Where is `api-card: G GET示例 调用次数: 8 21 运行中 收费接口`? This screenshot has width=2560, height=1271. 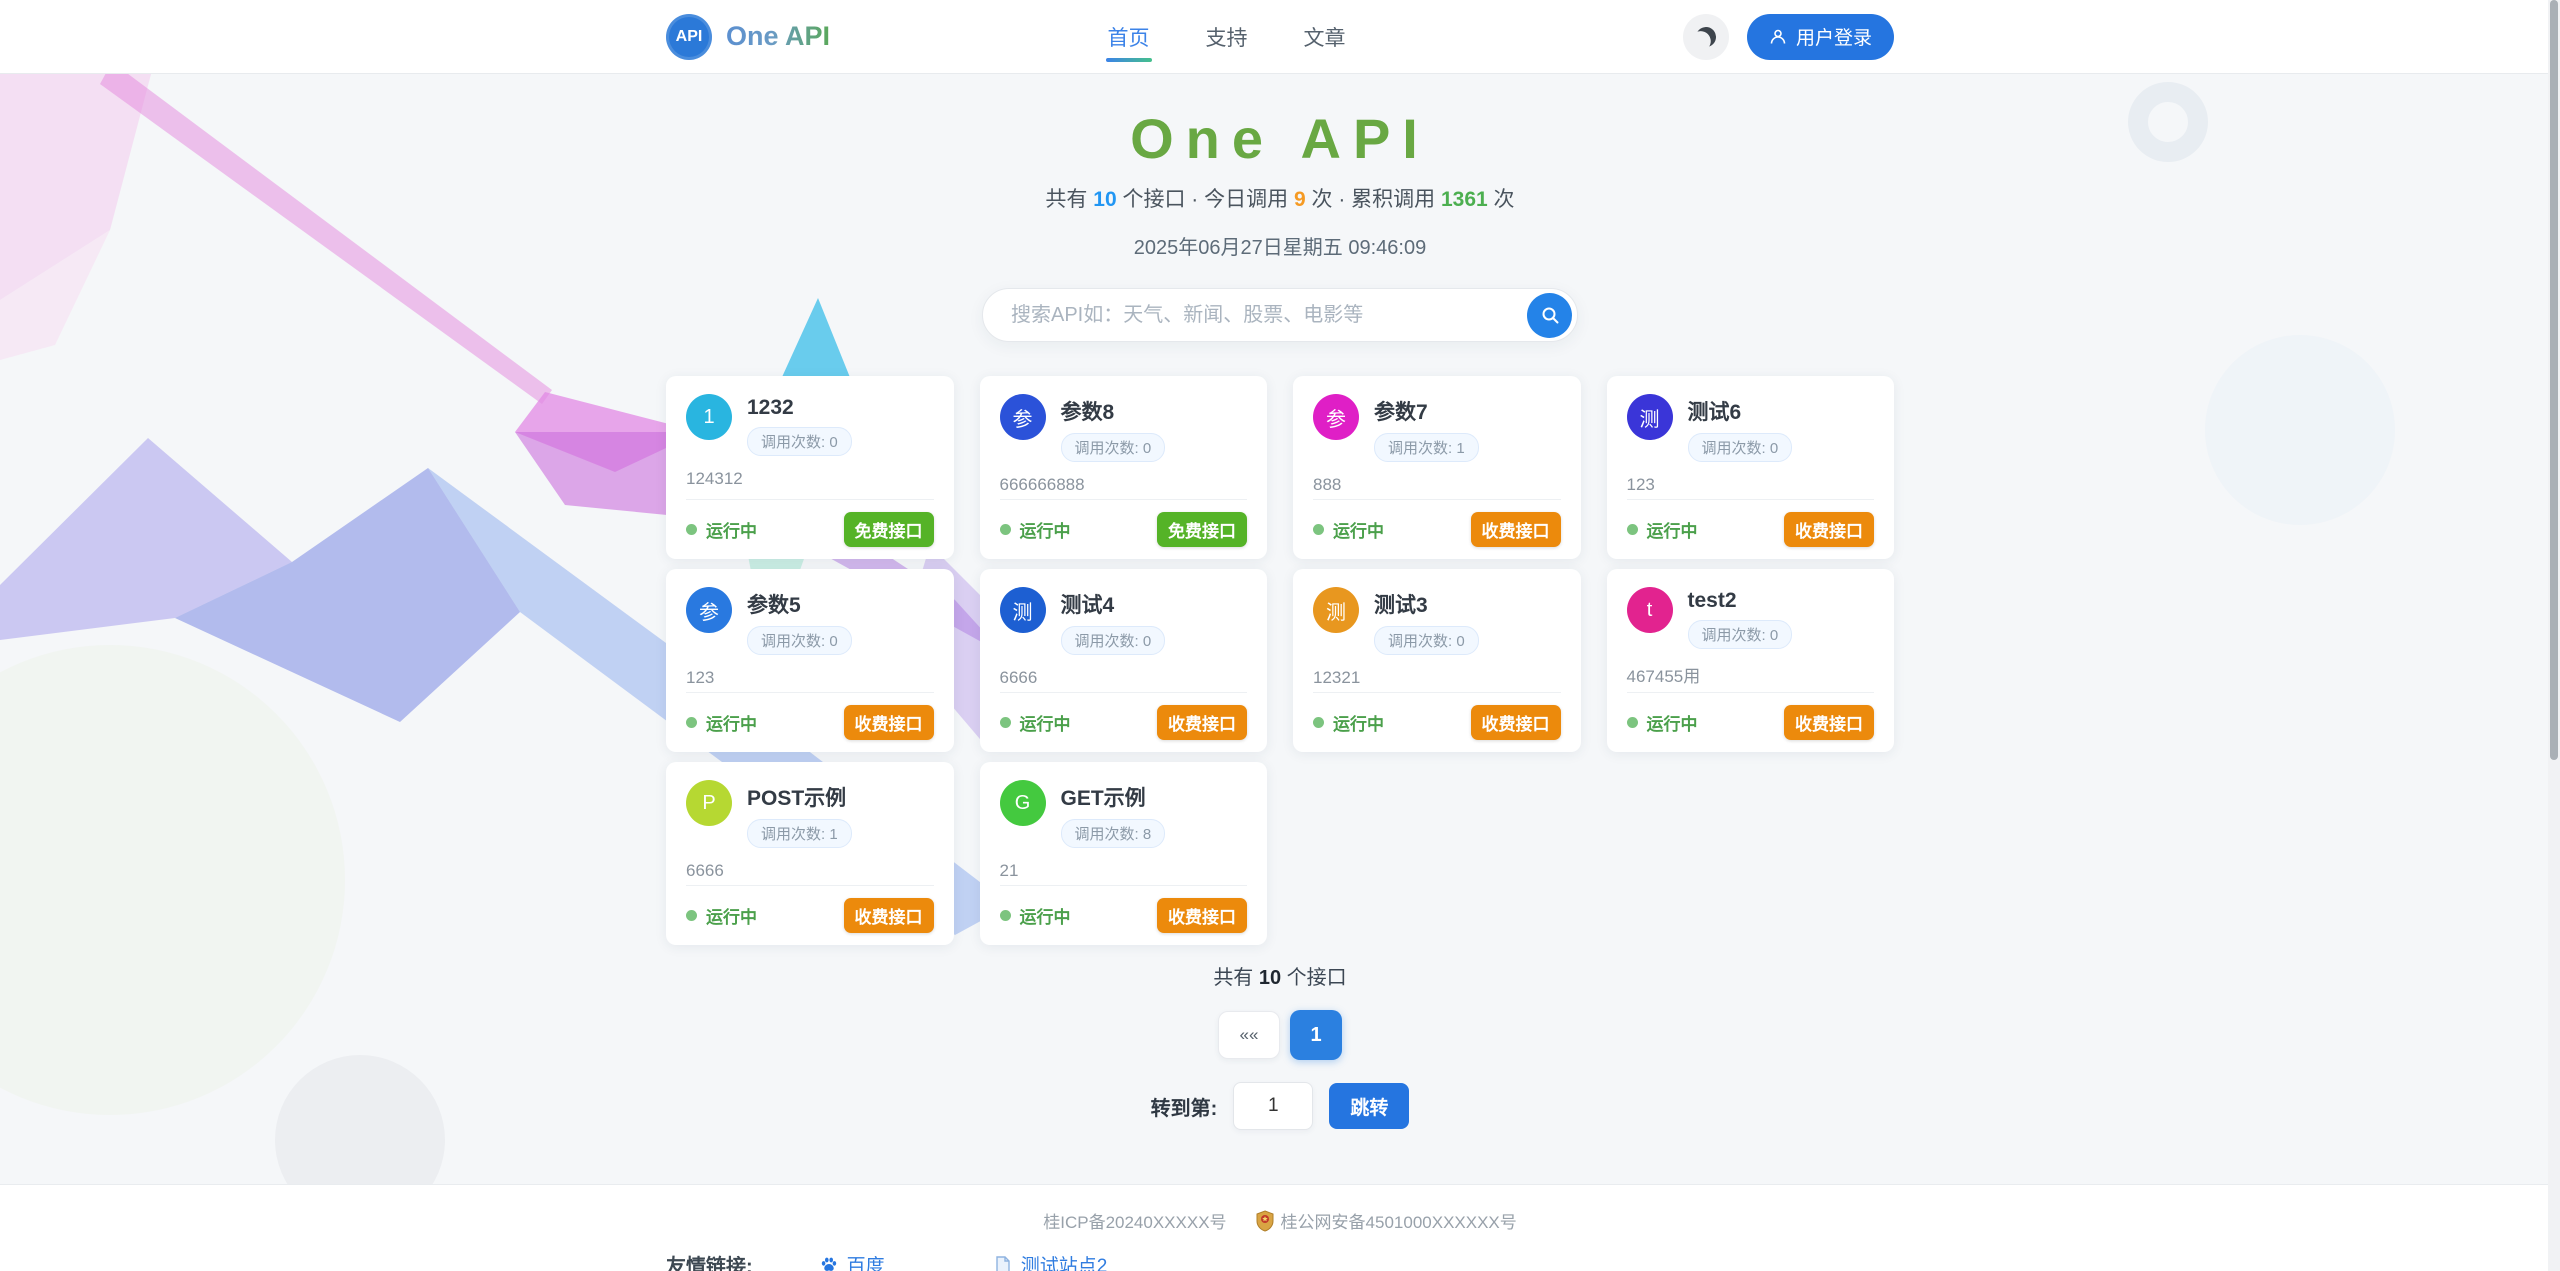
api-card: G GET示例 调用次数: 8 21 运行中 收费接口 is located at coordinates (1123, 853).